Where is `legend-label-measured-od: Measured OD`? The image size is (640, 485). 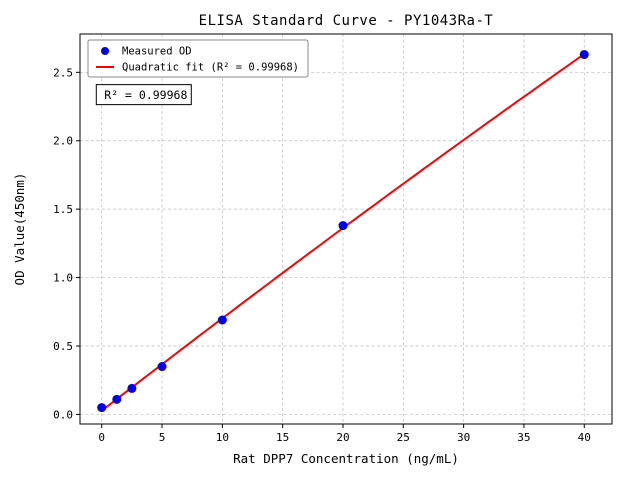 legend-label-measured-od: Measured OD is located at coordinates (157, 52).